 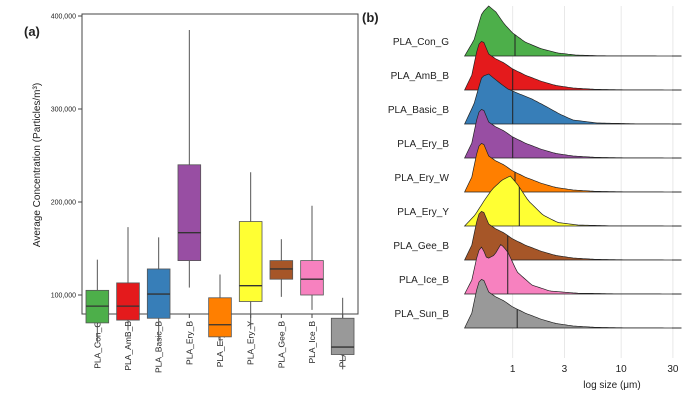 I want to click on box-pla-ery-y, so click(x=250, y=251).